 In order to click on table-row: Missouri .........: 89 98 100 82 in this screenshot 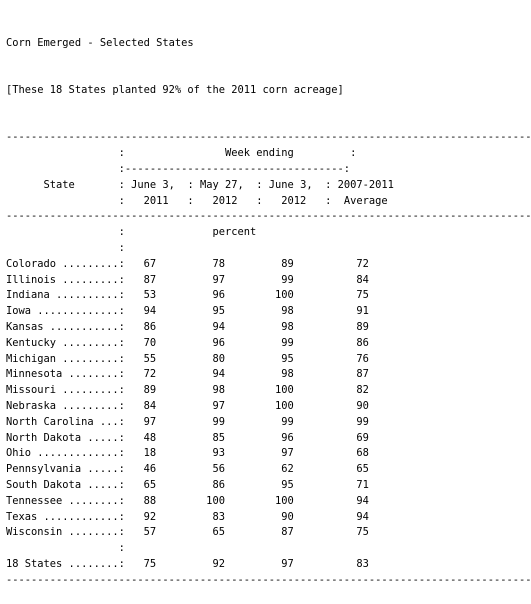, I will do `click(268, 391)`.